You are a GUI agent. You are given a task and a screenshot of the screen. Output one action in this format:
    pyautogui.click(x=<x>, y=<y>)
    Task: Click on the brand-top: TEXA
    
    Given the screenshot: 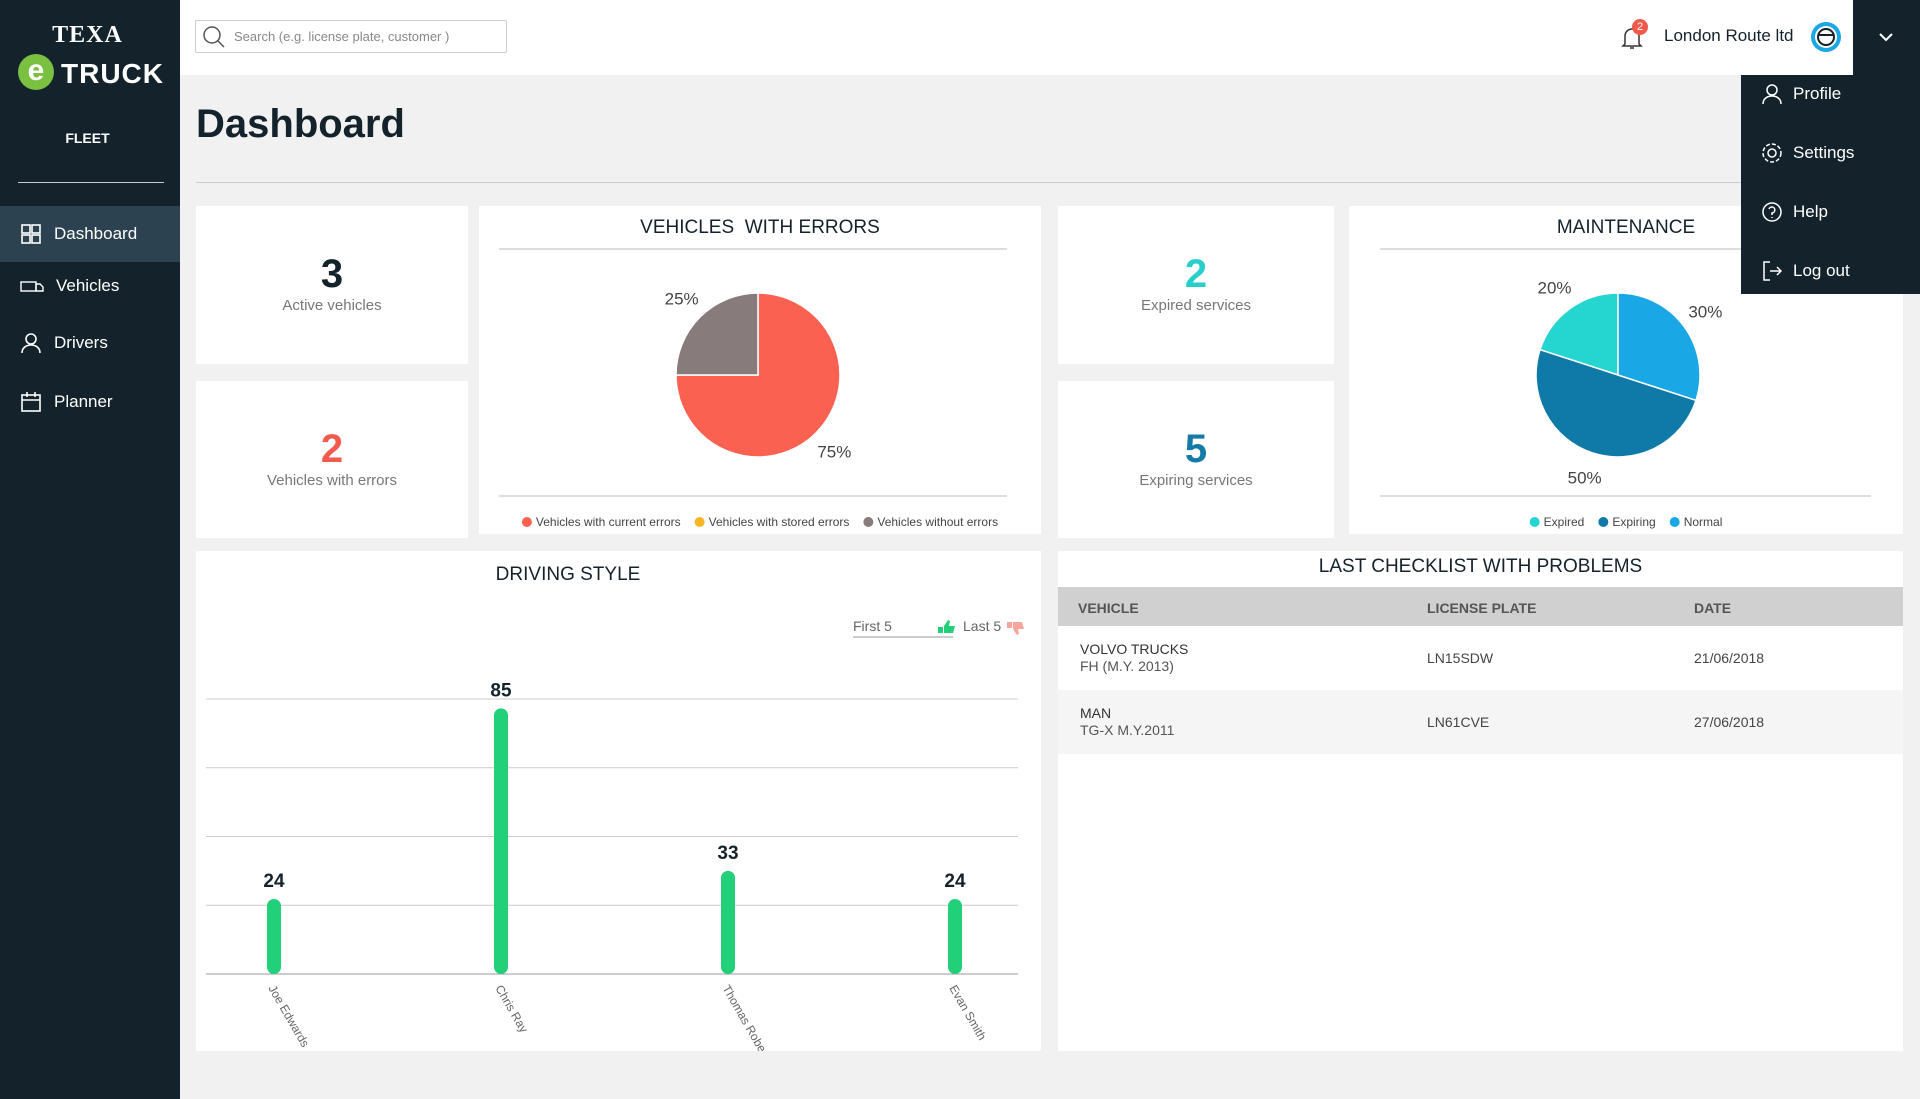 What is the action you would take?
    pyautogui.click(x=87, y=35)
    